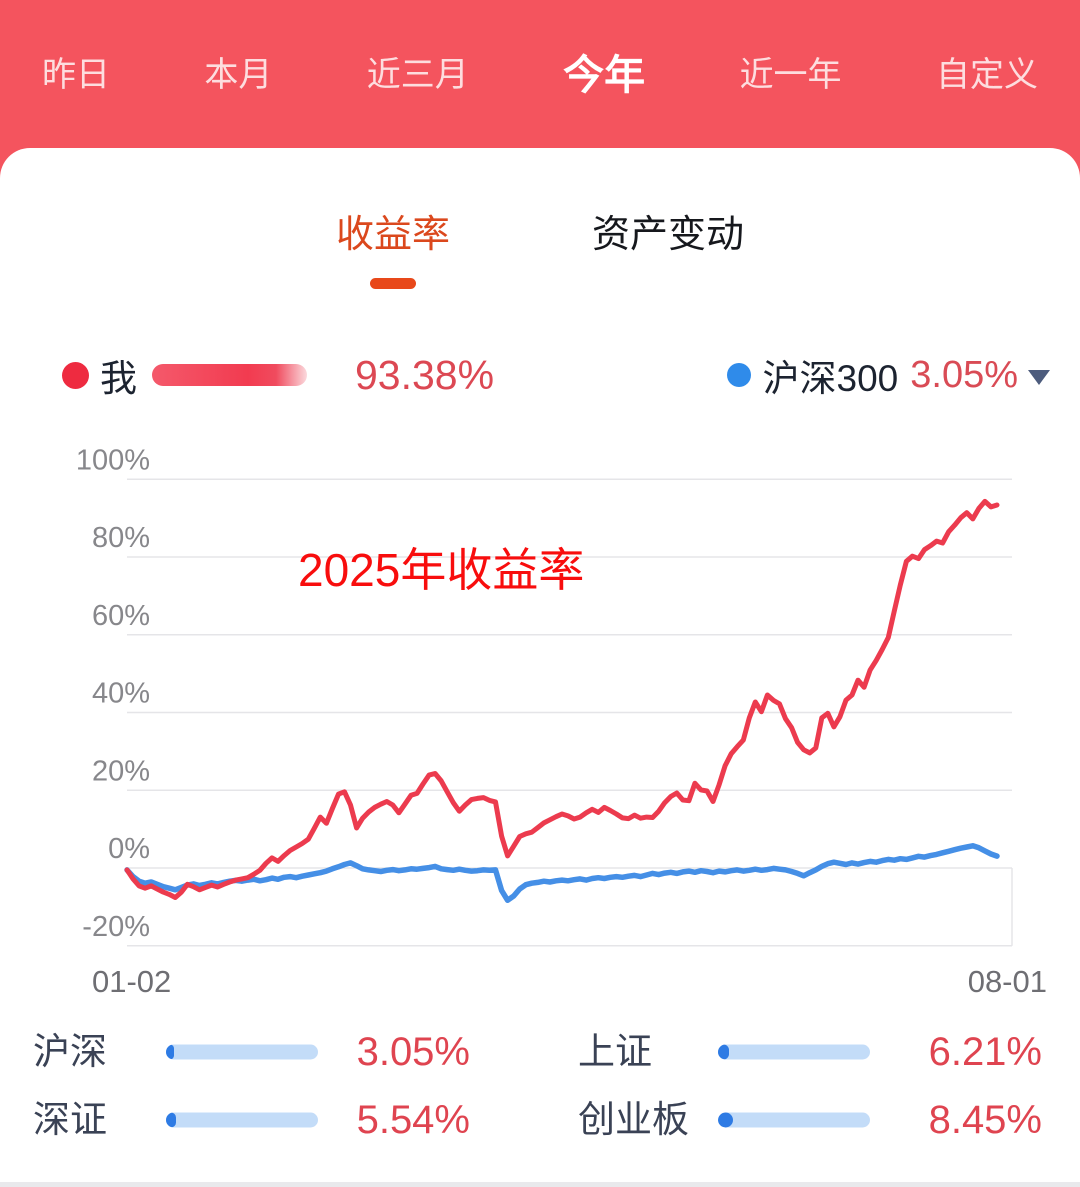 This screenshot has width=1080, height=1187. What do you see at coordinates (441, 570) in the screenshot?
I see `chart-annotation: 2025年收益率` at bounding box center [441, 570].